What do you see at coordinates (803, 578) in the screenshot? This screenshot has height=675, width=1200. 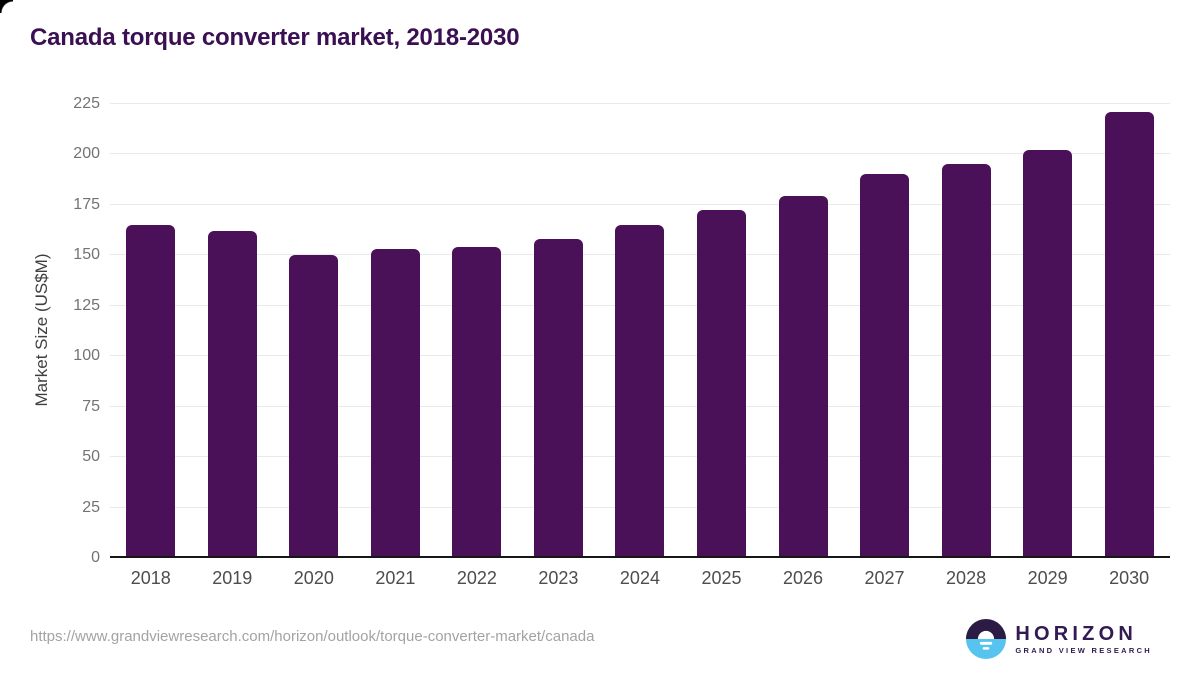 I see `x-axis-label-2026: 2026` at bounding box center [803, 578].